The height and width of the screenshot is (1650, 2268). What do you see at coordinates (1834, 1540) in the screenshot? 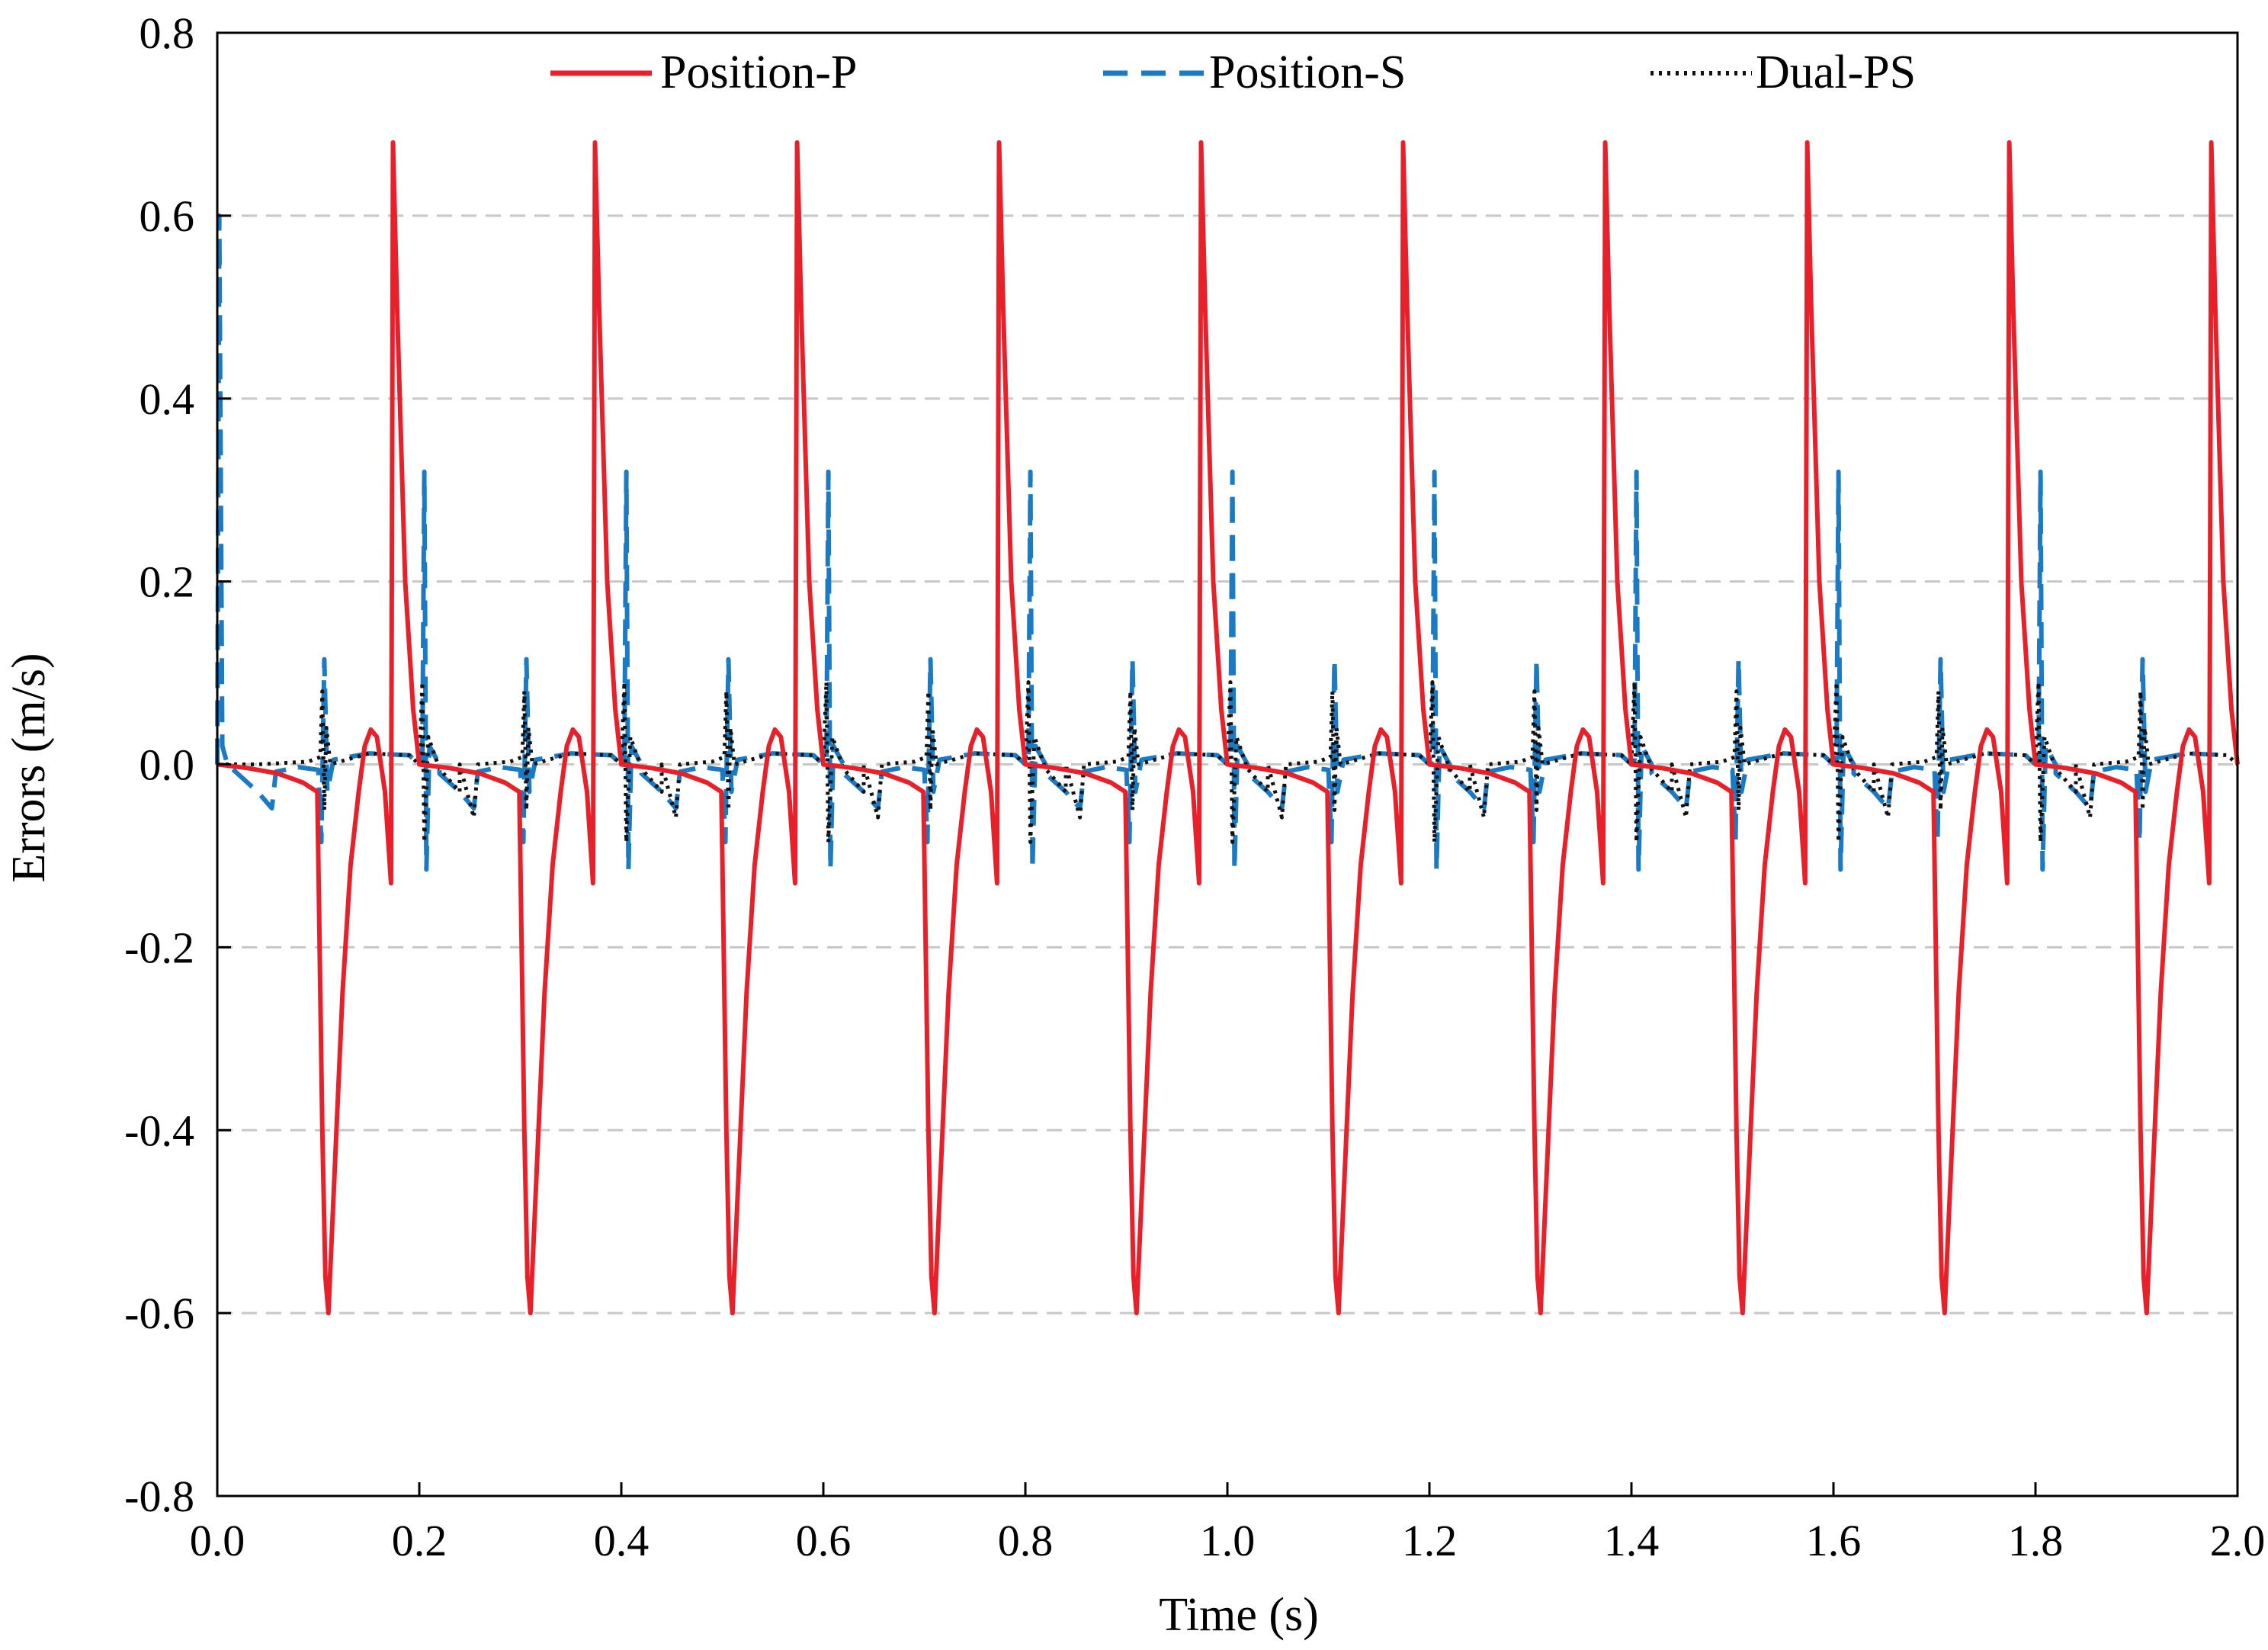
I see `x-tick-label-8: 1.6` at bounding box center [1834, 1540].